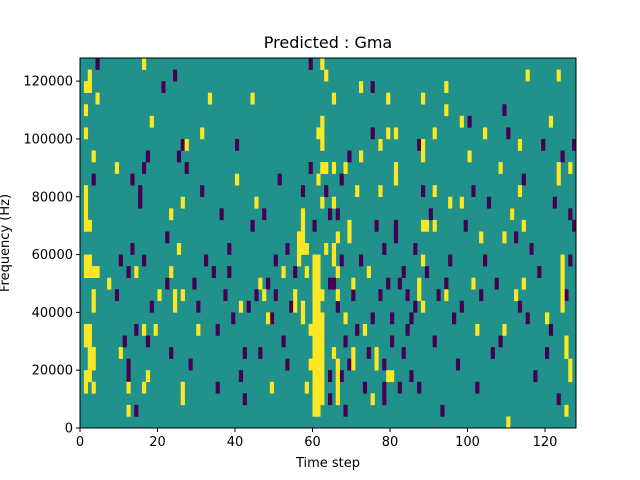  What do you see at coordinates (6, 243) in the screenshot?
I see `y-axis-label: Frequency (Hz)` at bounding box center [6, 243].